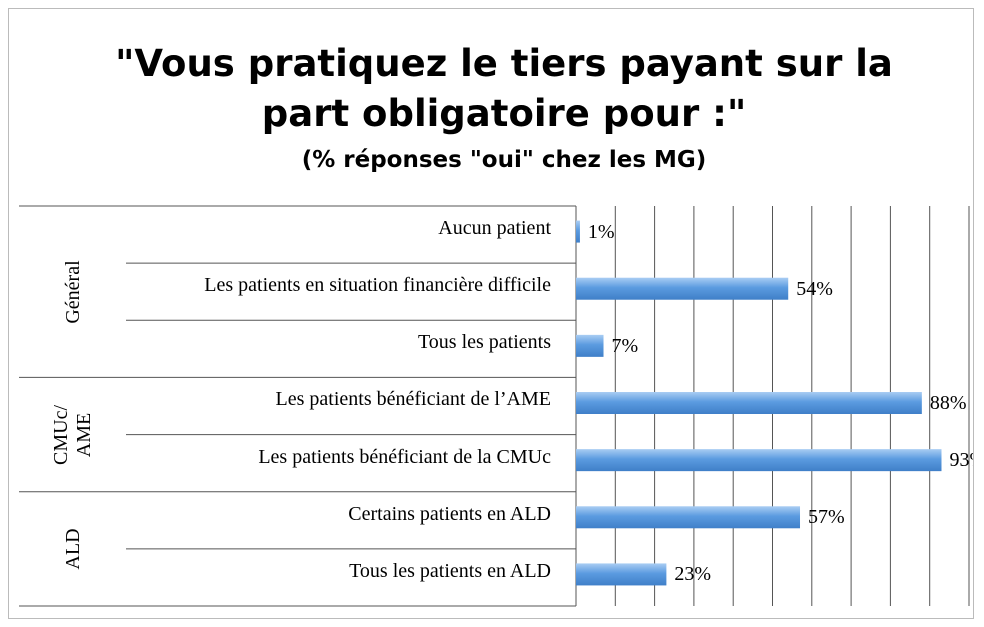  Describe the element at coordinates (72, 434) in the screenshot. I see `group-label: CMUc/AME` at that location.